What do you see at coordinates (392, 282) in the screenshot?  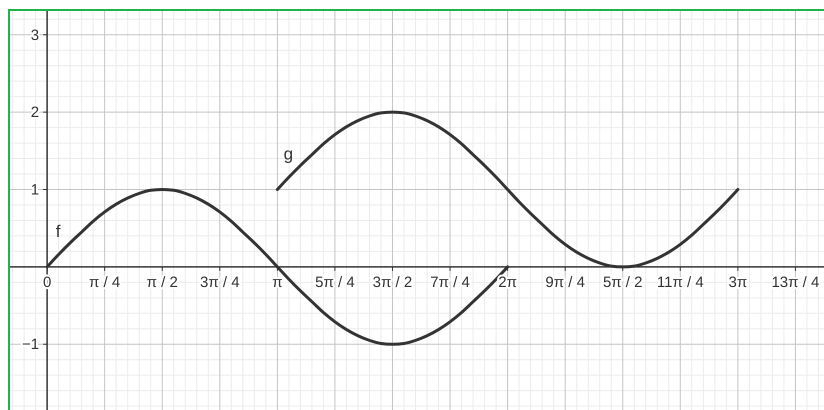 I see `x-tick-label: 3π / 2` at bounding box center [392, 282].